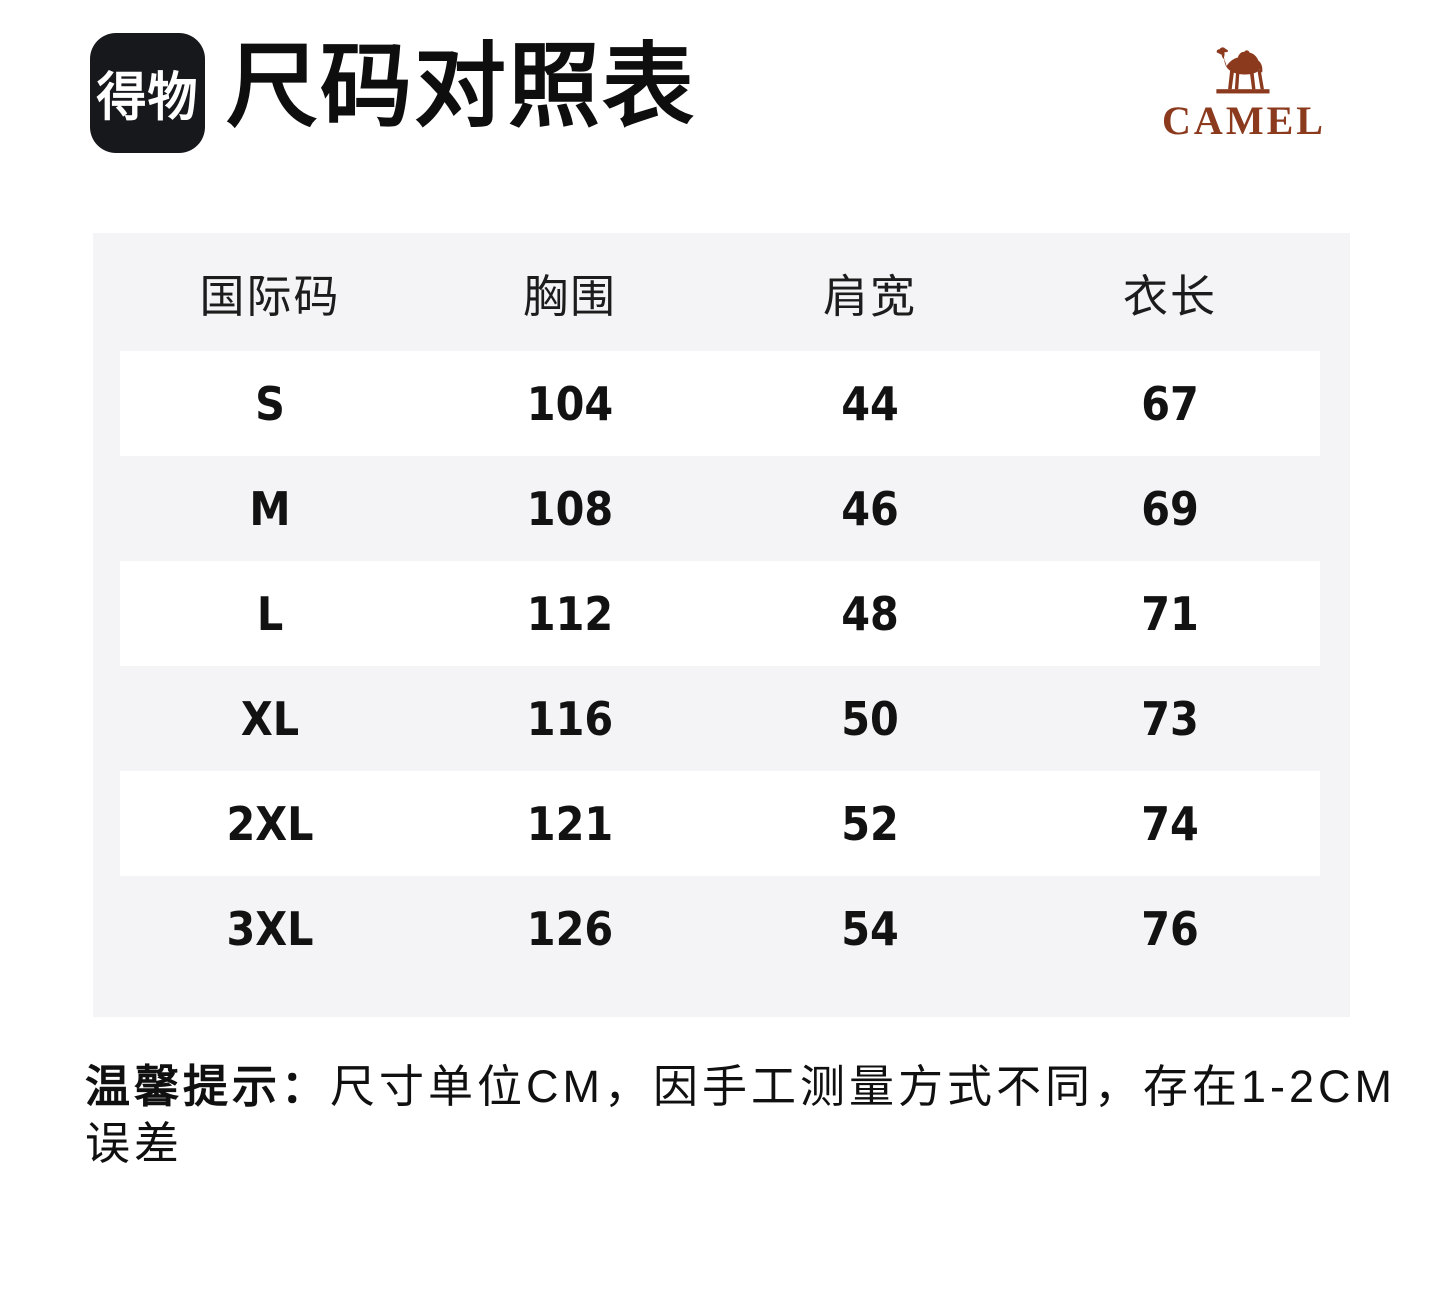 The image size is (1440, 1302). Describe the element at coordinates (208, 1086) in the screenshot. I see `note-label: 温馨提示：` at that location.